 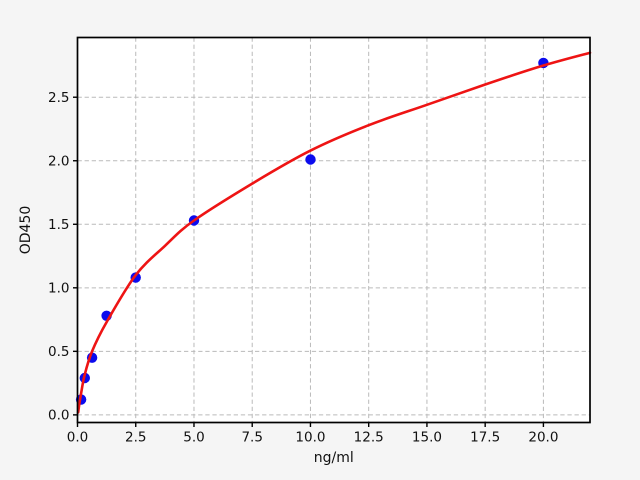 What do you see at coordinates (310, 438) in the screenshot?
I see `x-tick-label: 10.0` at bounding box center [310, 438].